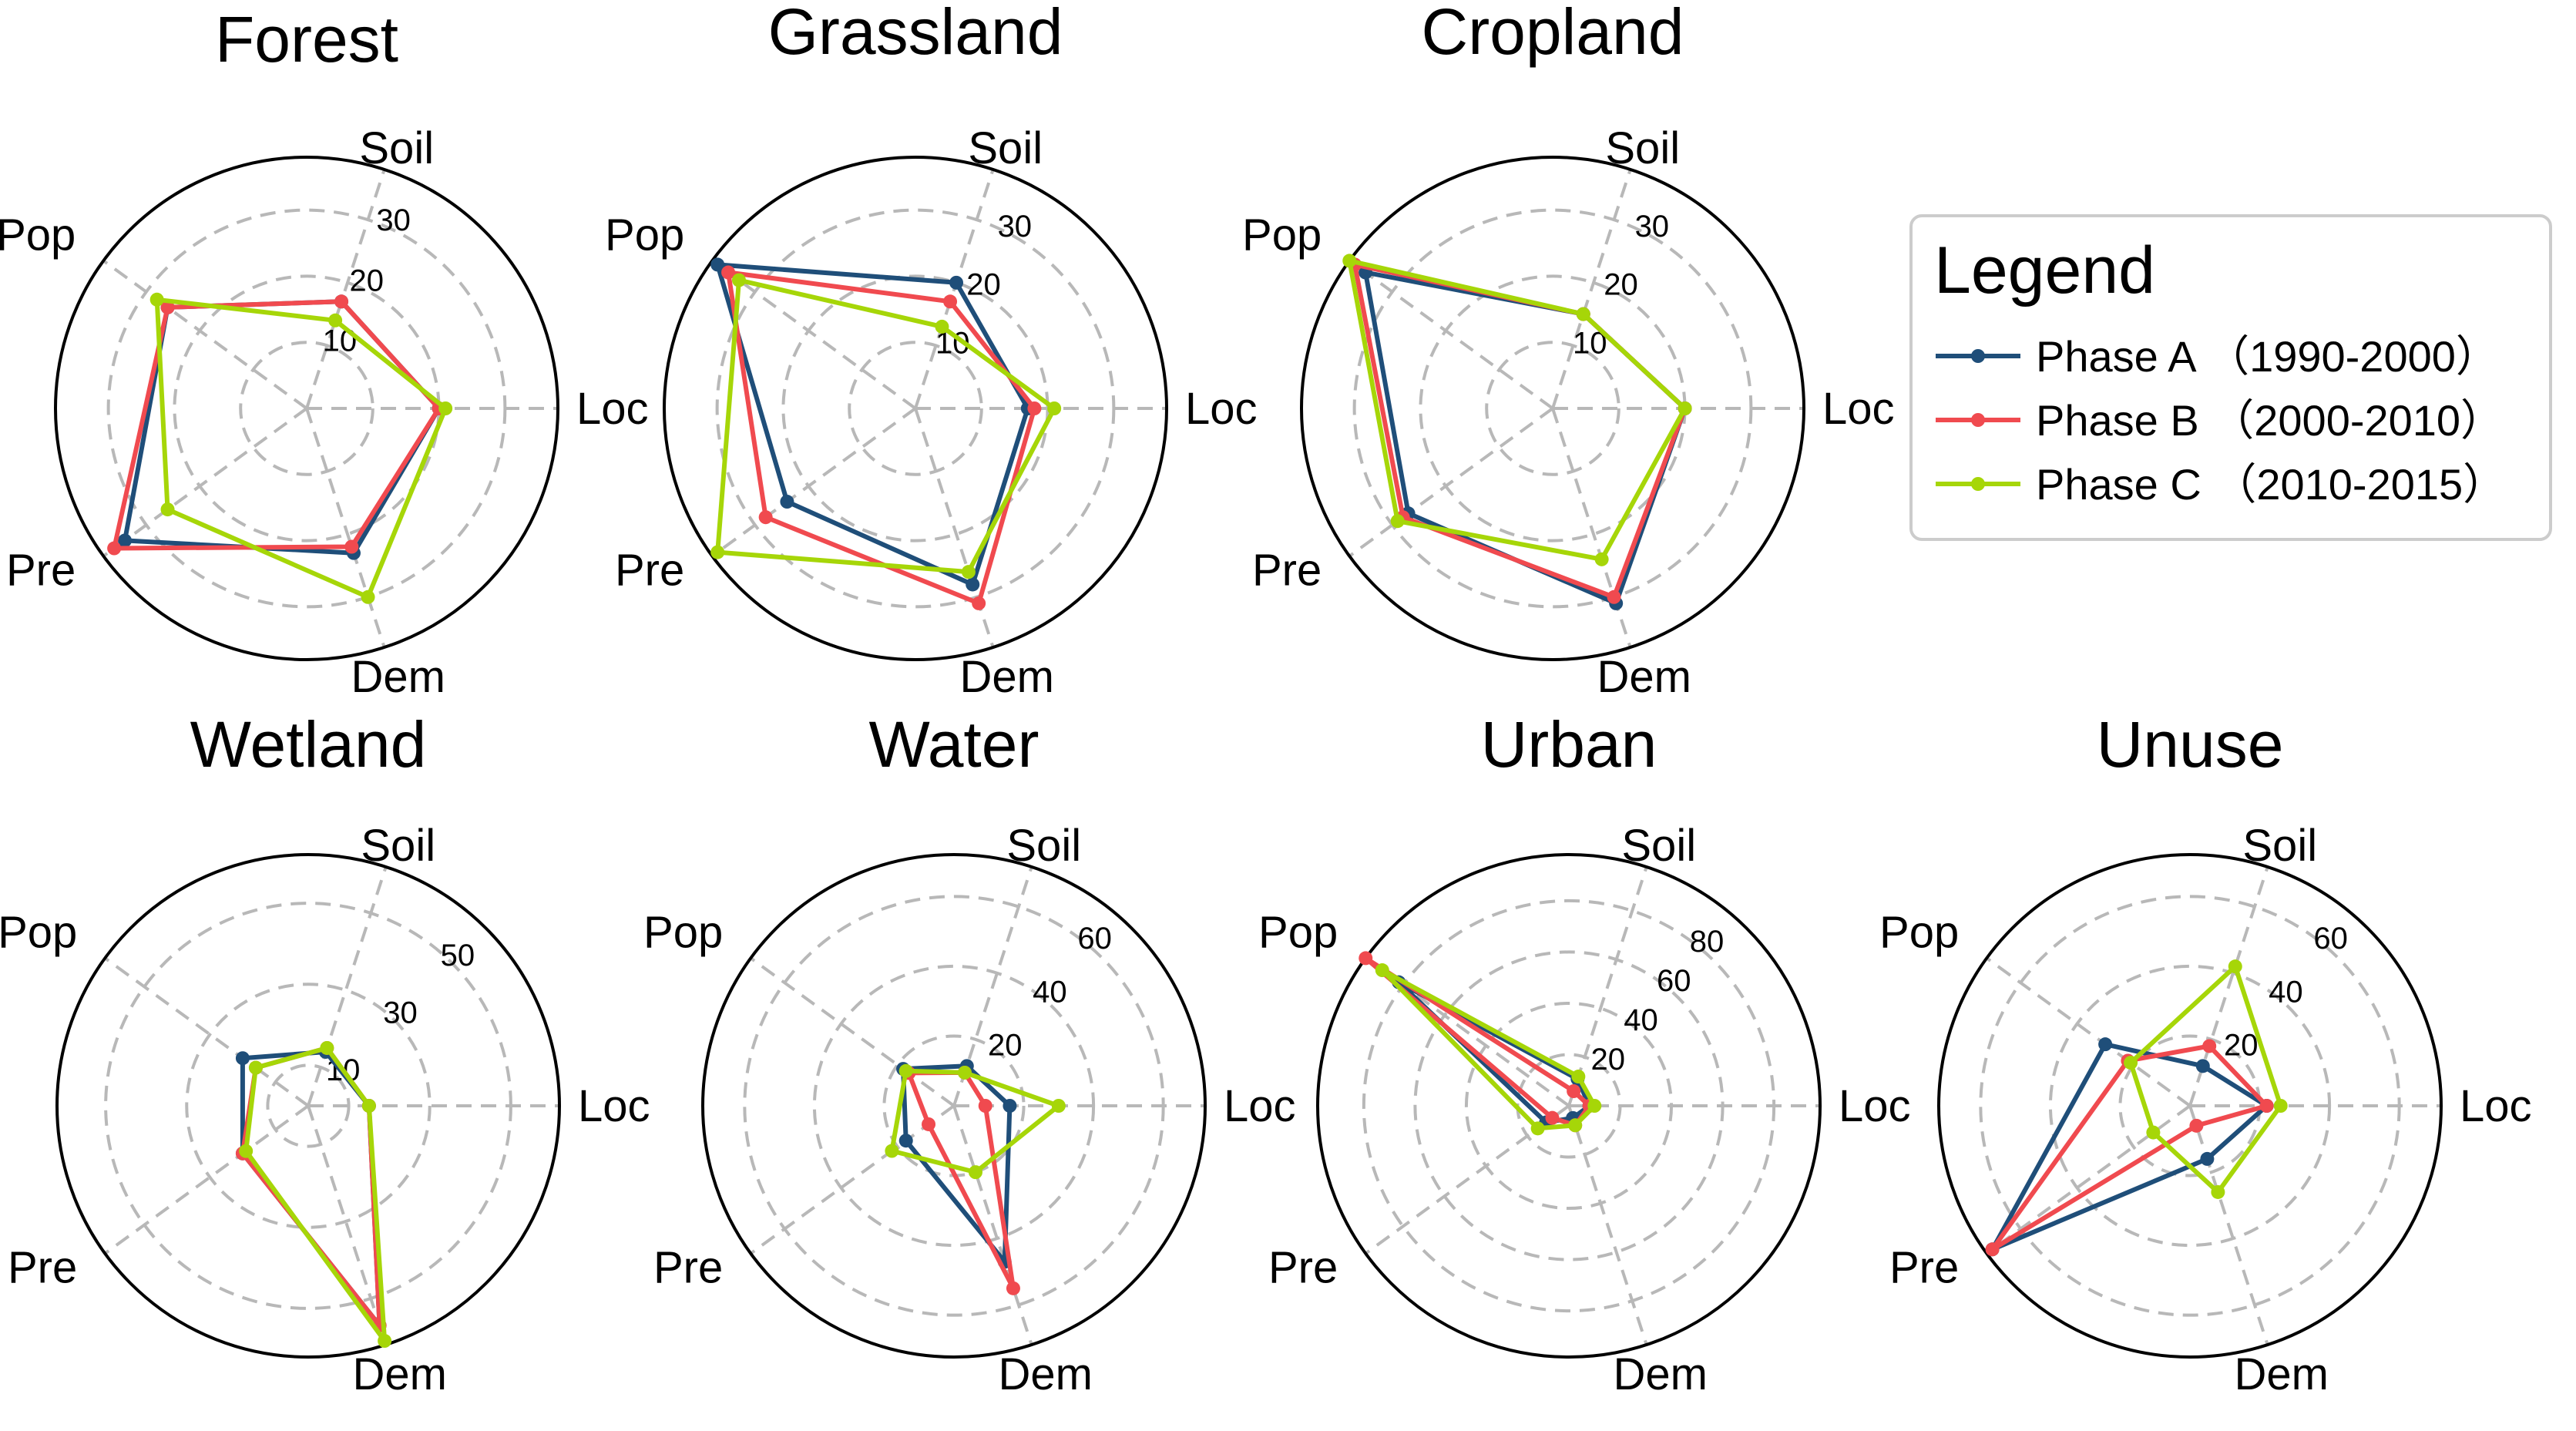 The image size is (2576, 1431). Describe the element at coordinates (458, 956) in the screenshot. I see `tick-label-50: 50` at that location.